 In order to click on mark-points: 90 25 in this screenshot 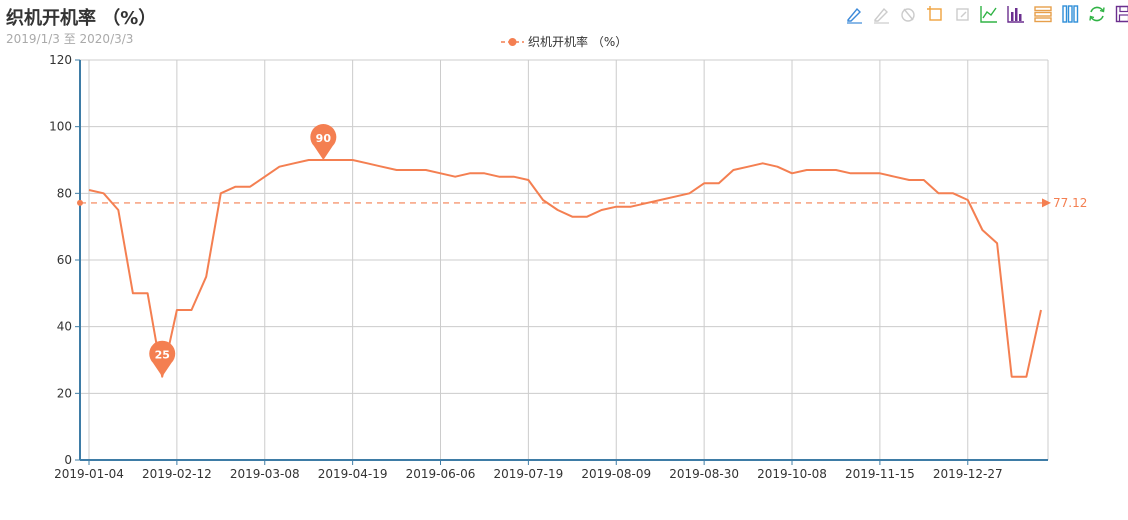, I will do `click(243, 250)`.